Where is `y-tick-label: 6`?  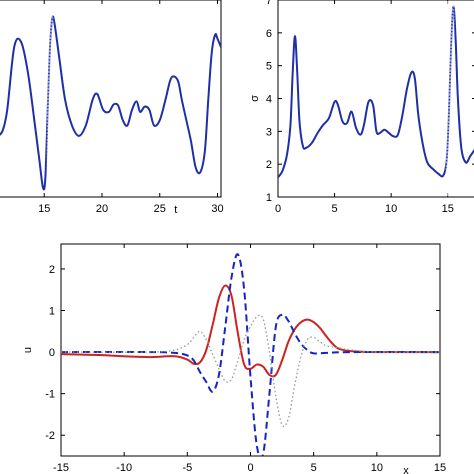
y-tick-label: 6 is located at coordinates (269, 34).